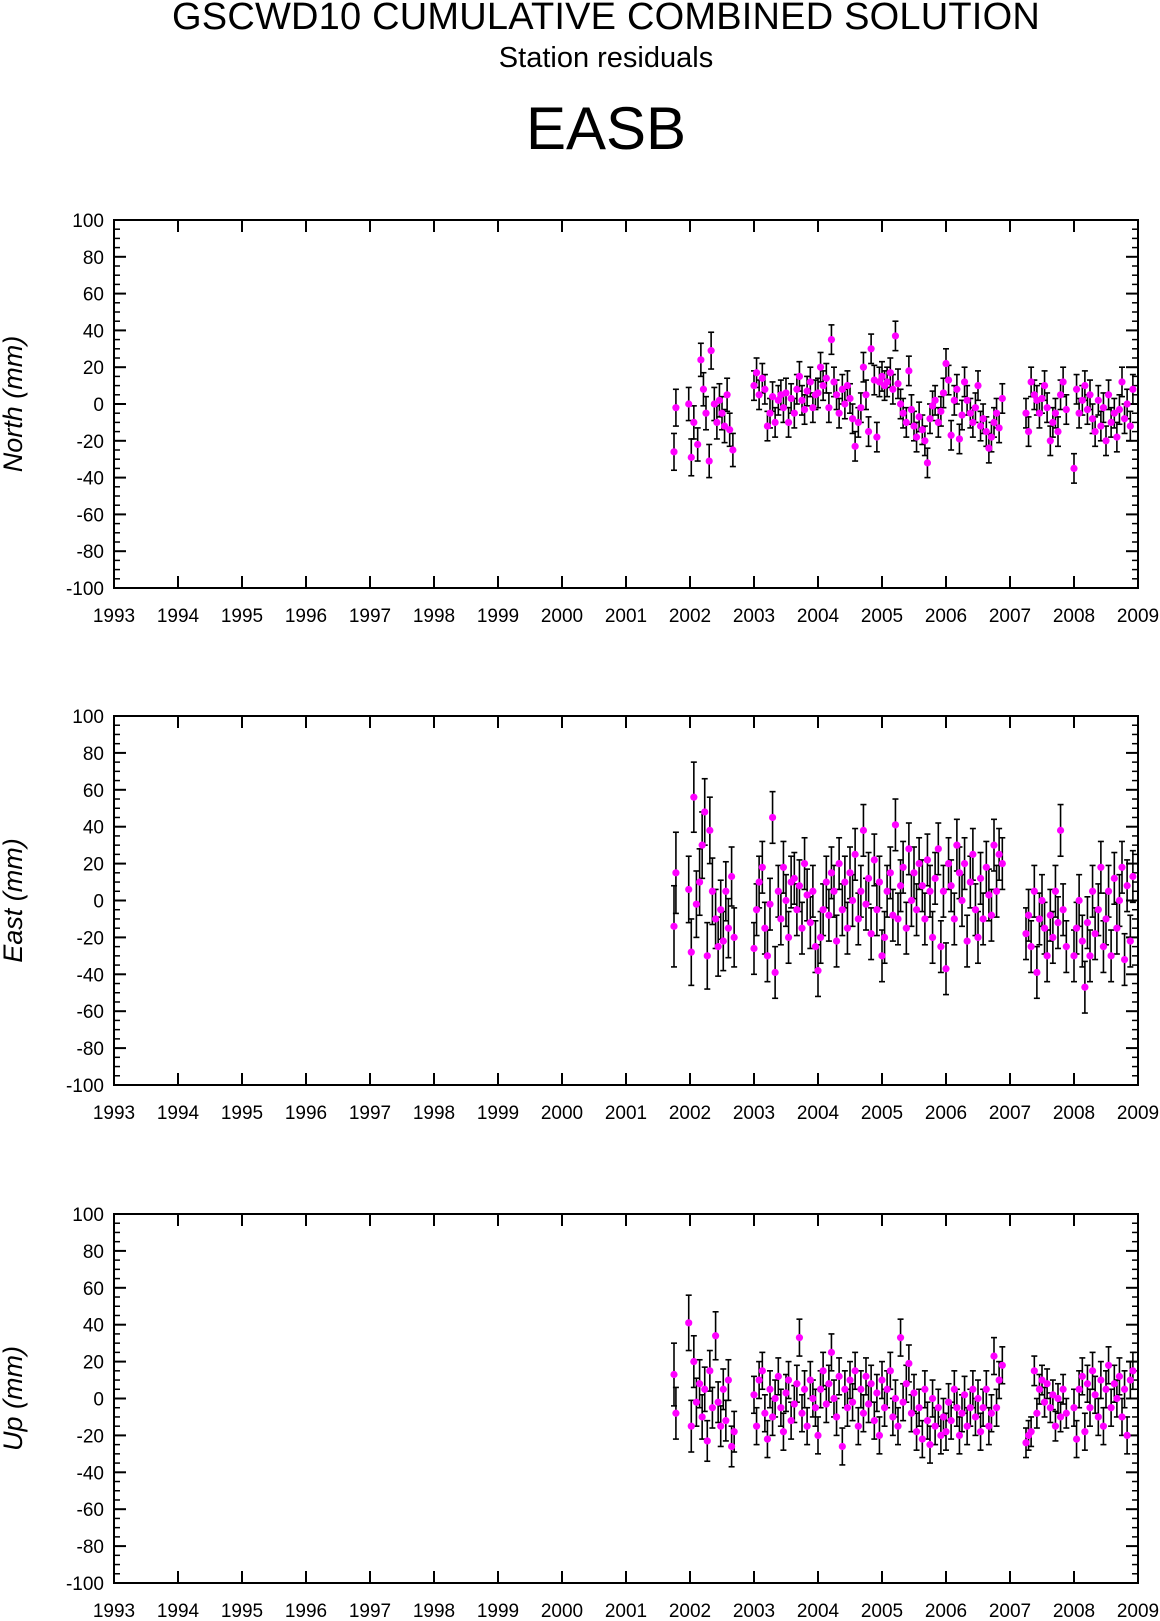 This screenshot has width=1160, height=1621. I want to click on x-tick-label: 2009, so click(1138, 616).